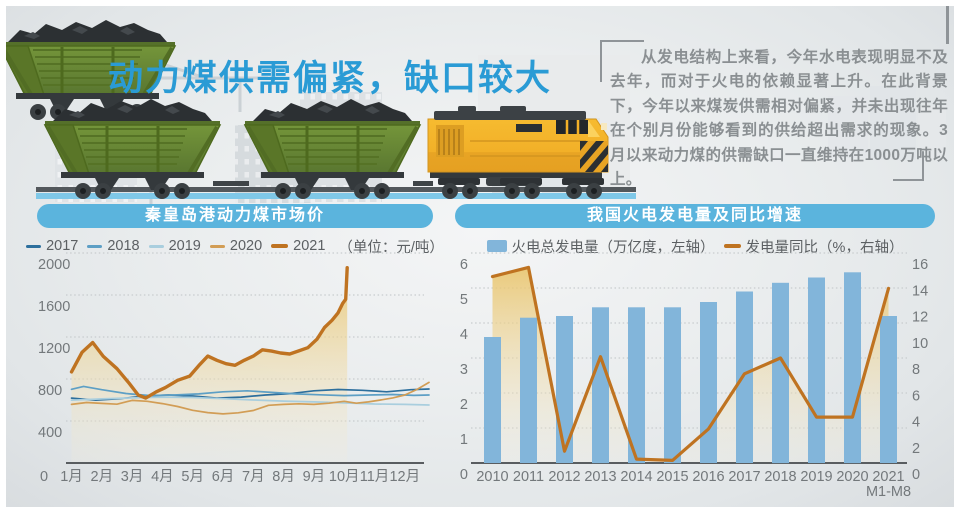 This screenshot has width=960, height=513. I want to click on legend-label-2020: 2020, so click(246, 246).